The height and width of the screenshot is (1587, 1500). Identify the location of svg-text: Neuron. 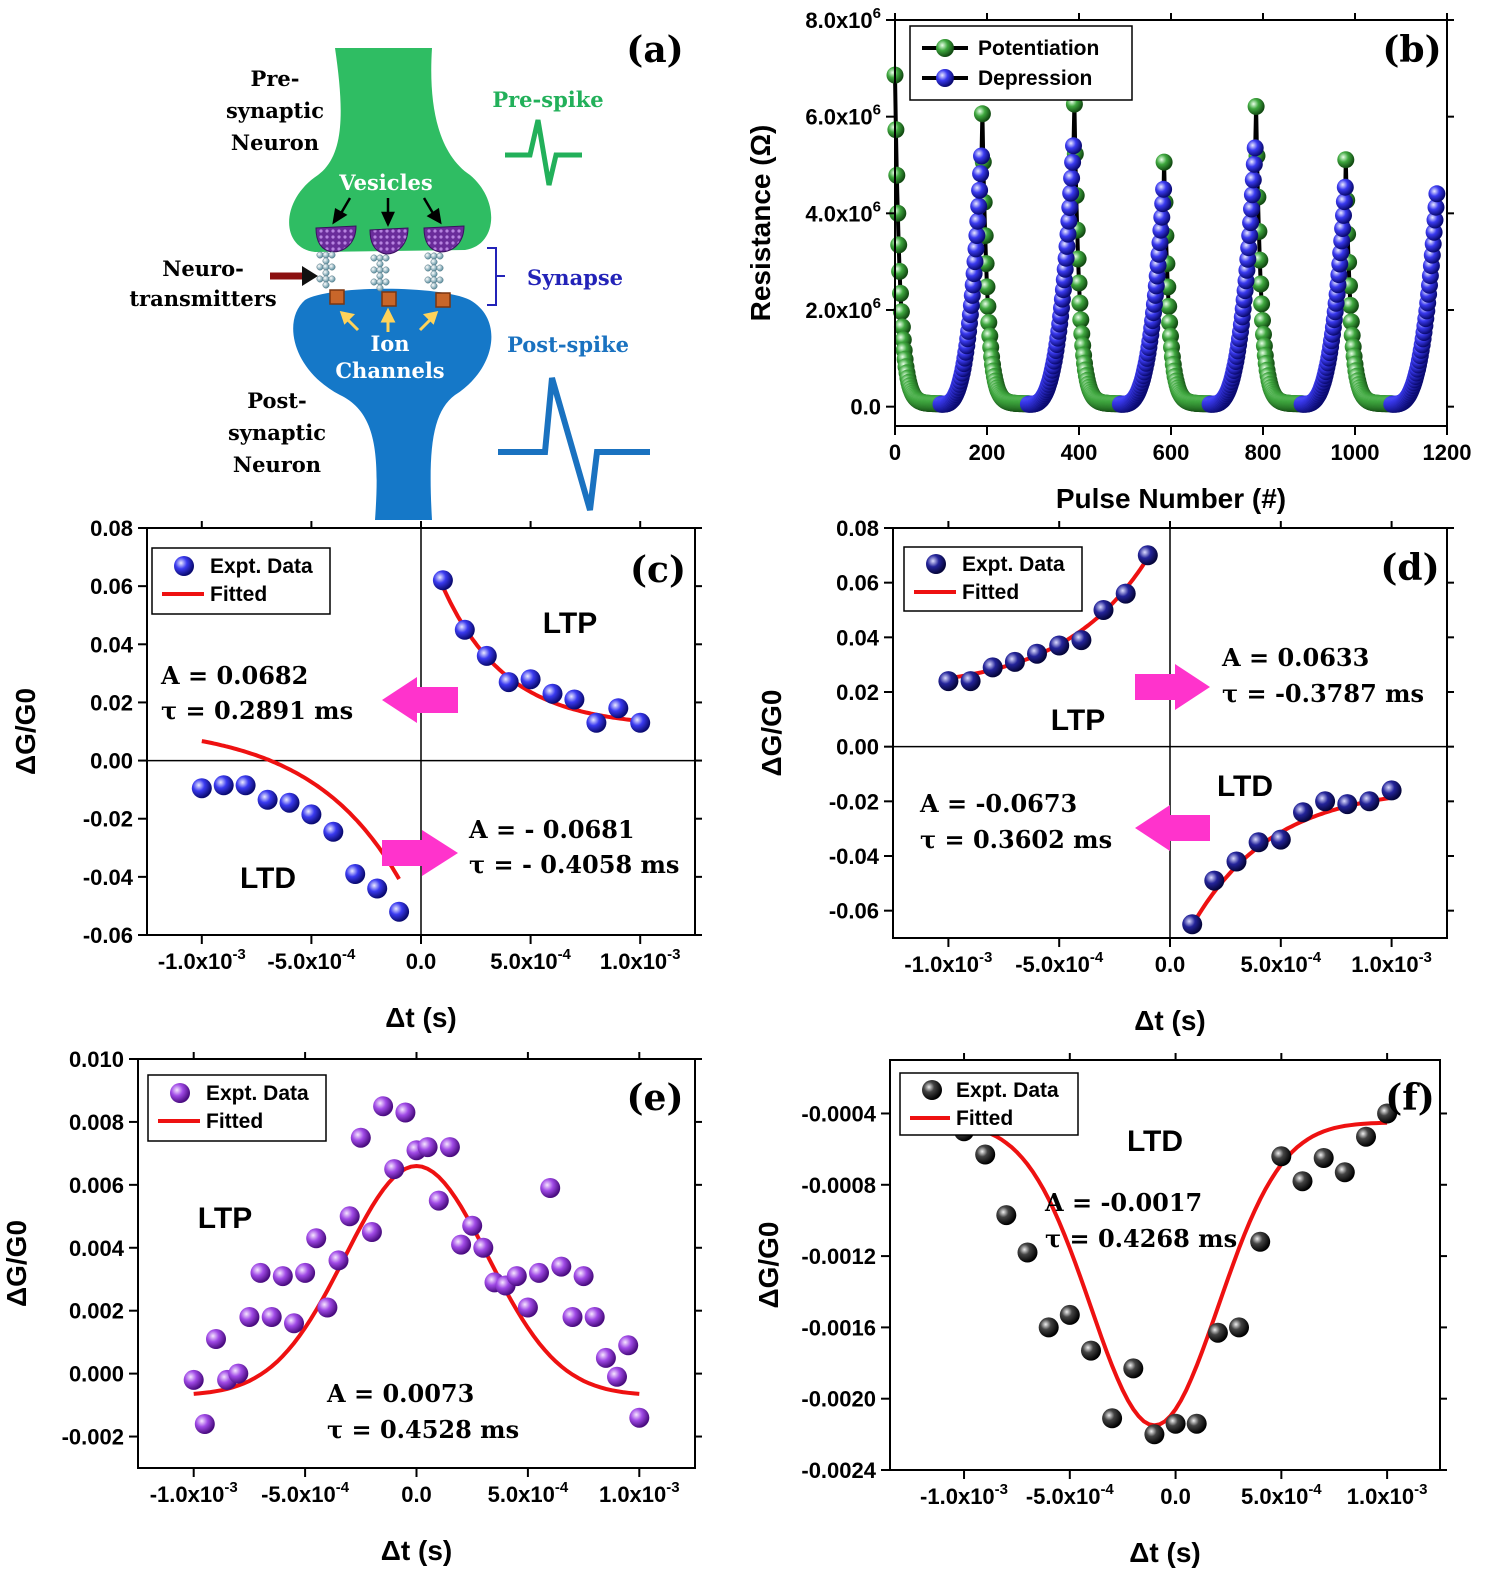
(275, 142).